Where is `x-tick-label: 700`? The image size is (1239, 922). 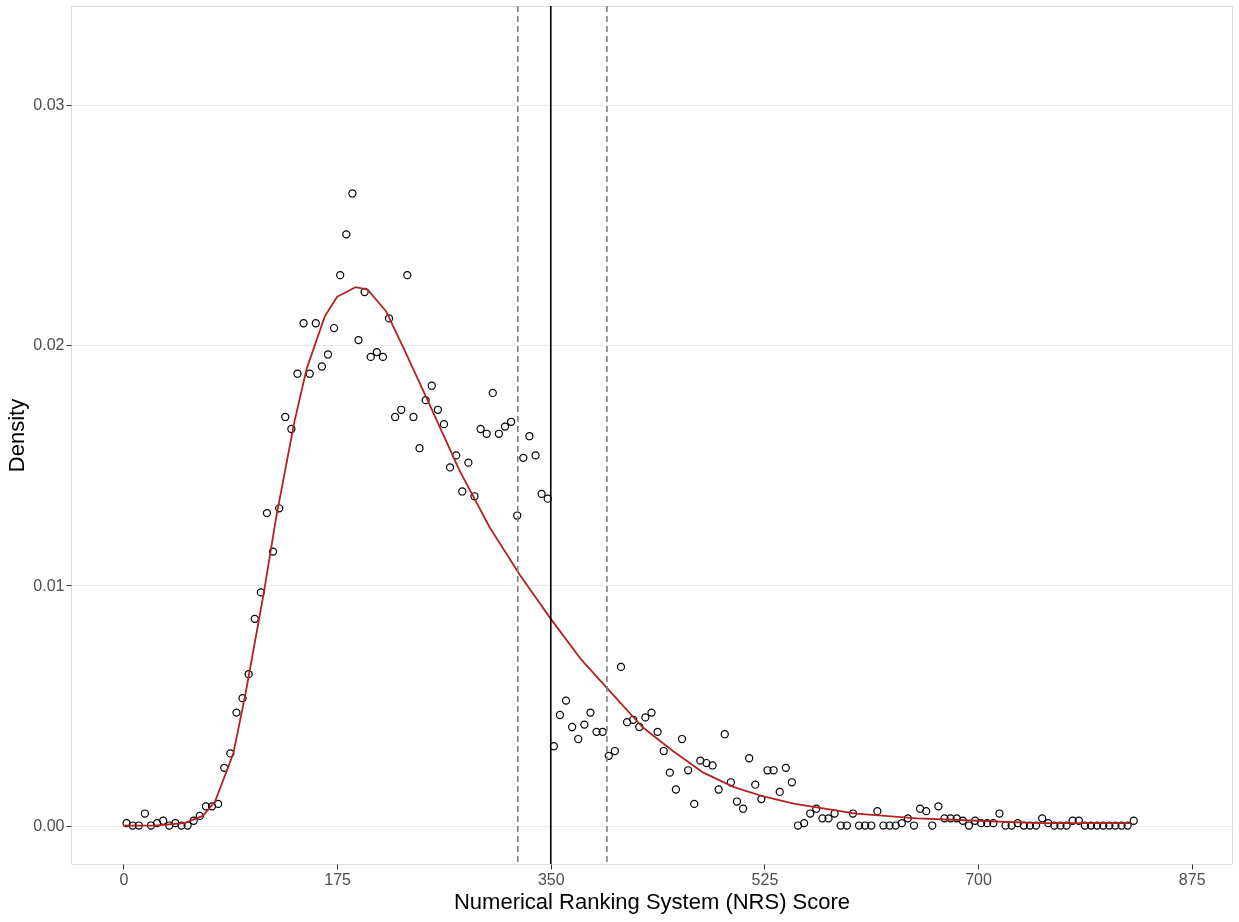
x-tick-label: 700 is located at coordinates (979, 879).